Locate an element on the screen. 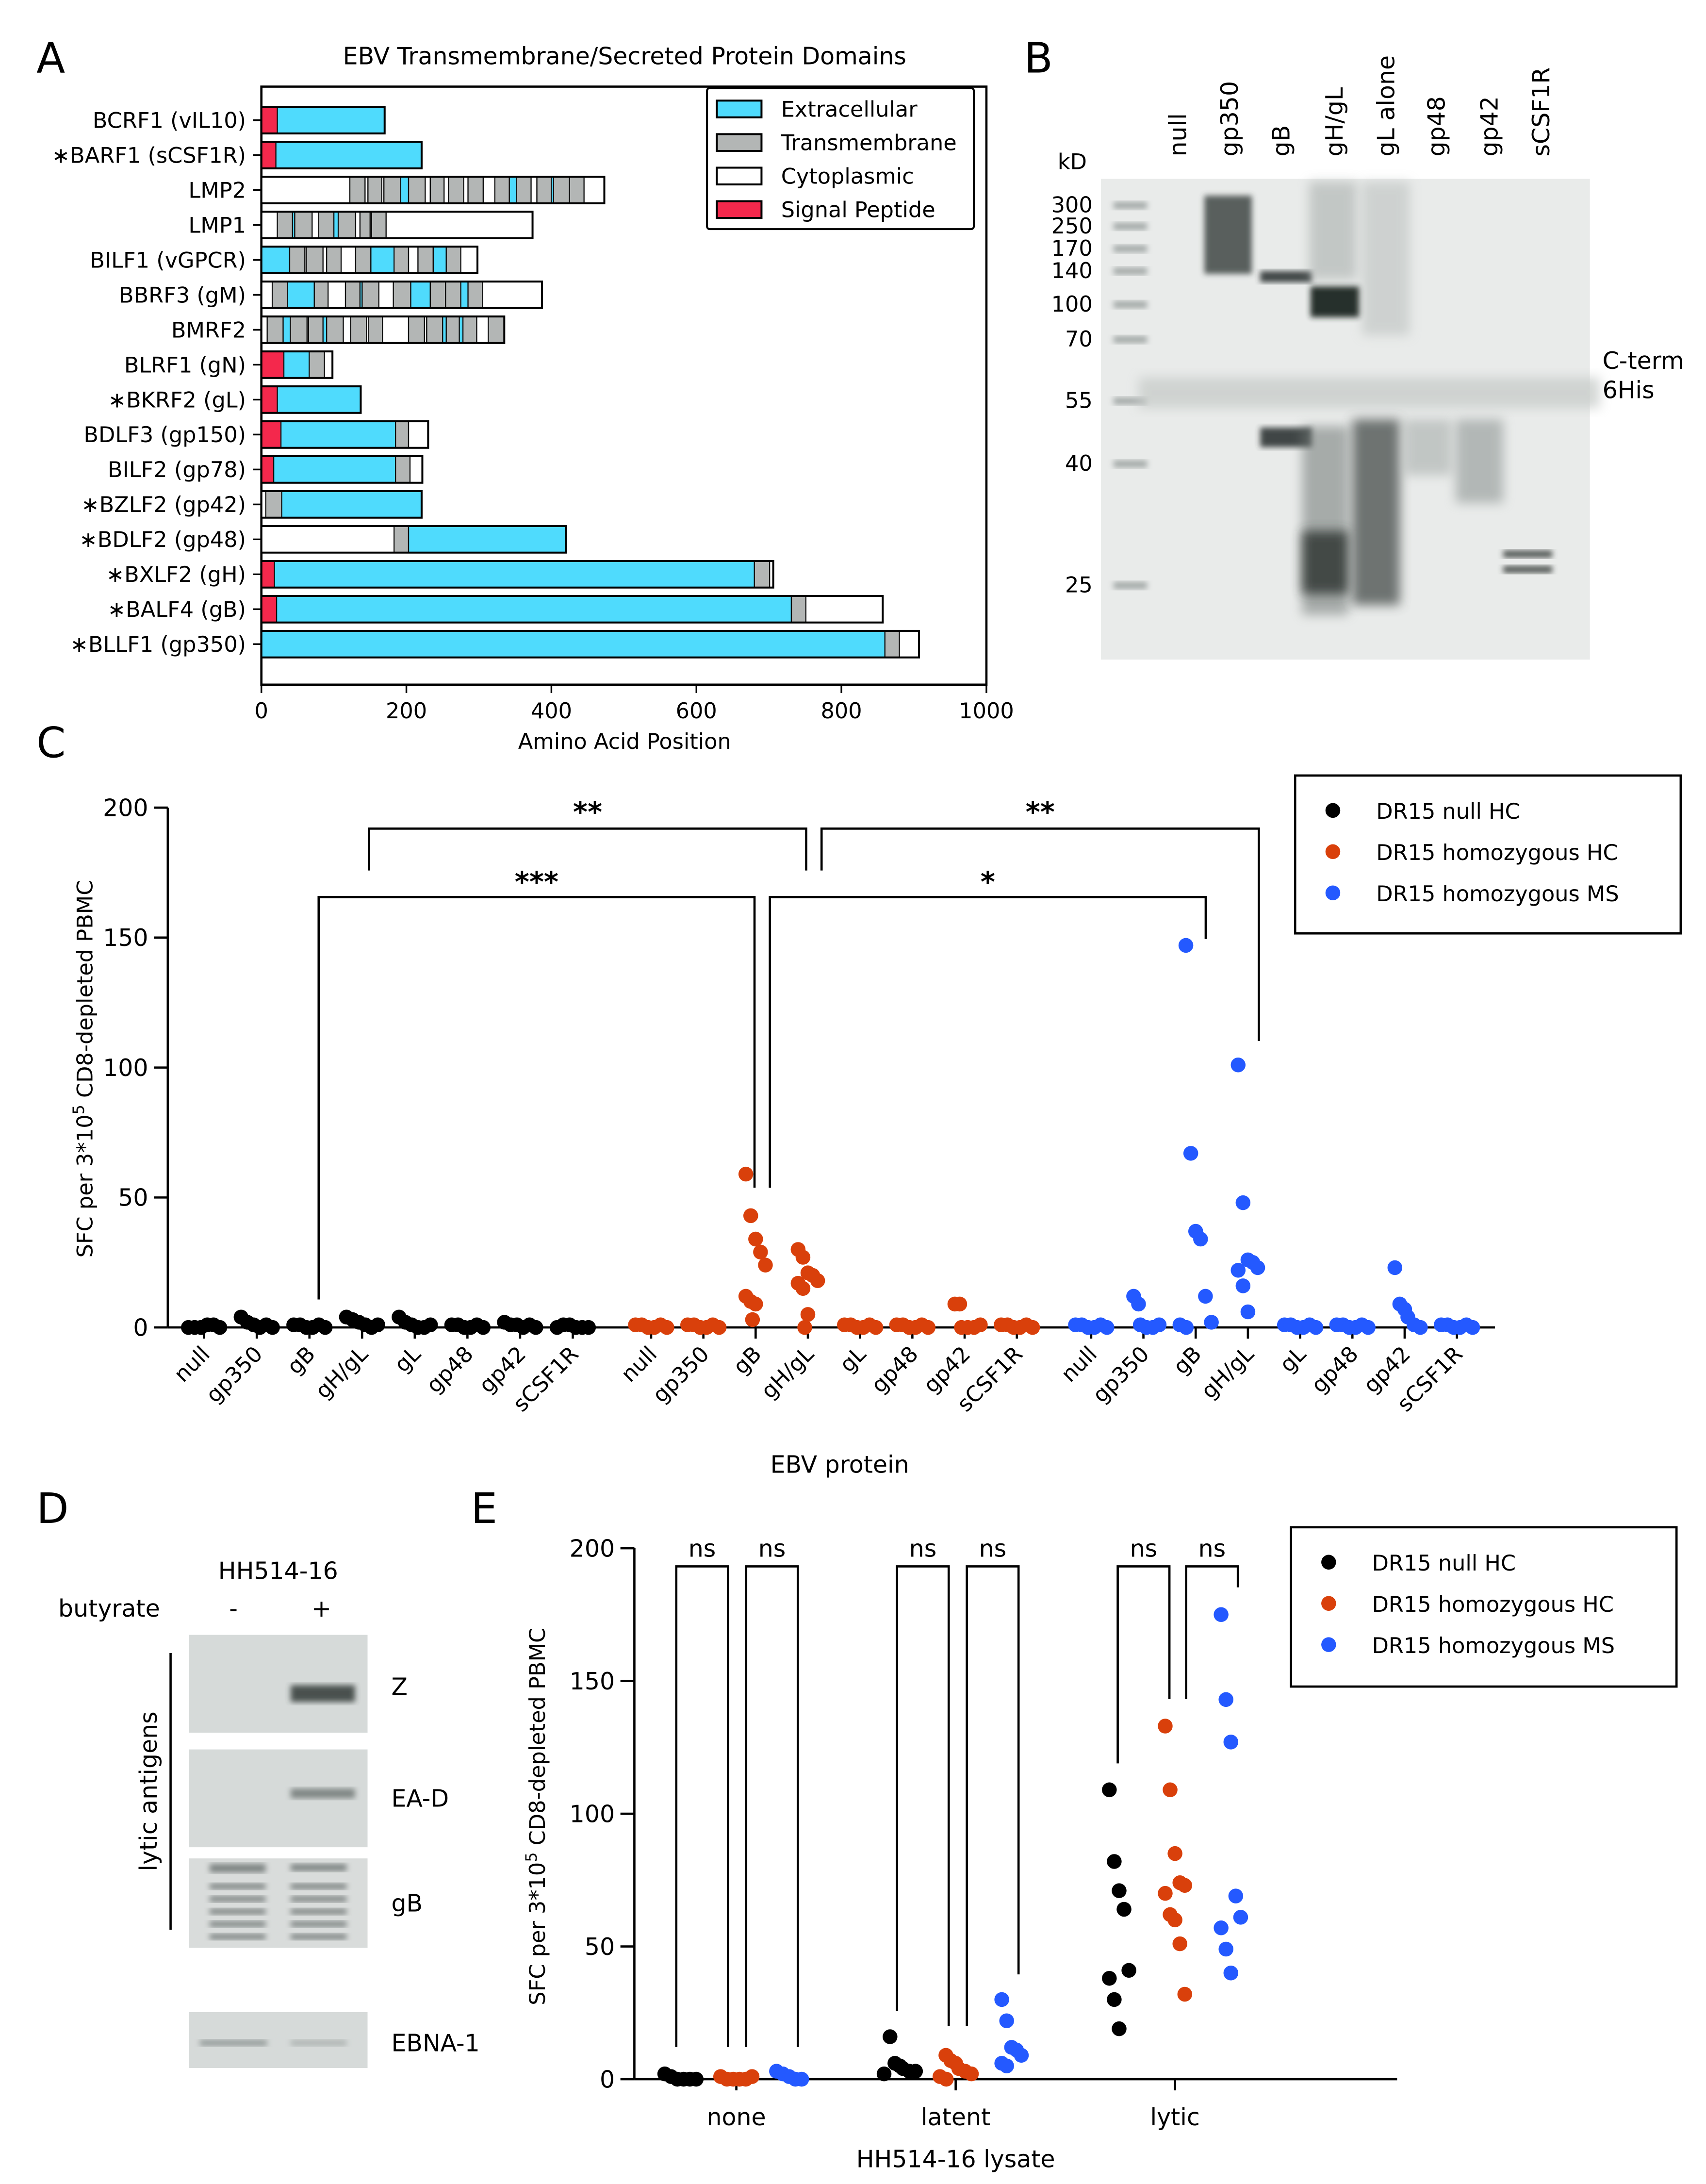  transmembrane-swatch is located at coordinates (740, 142).